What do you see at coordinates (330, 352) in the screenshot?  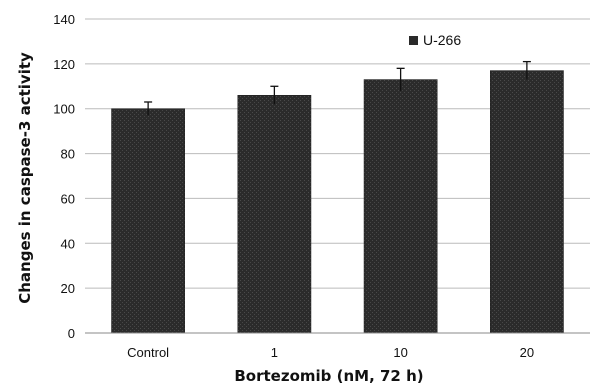 I see `x-axis-ticks: Control 1 10 20` at bounding box center [330, 352].